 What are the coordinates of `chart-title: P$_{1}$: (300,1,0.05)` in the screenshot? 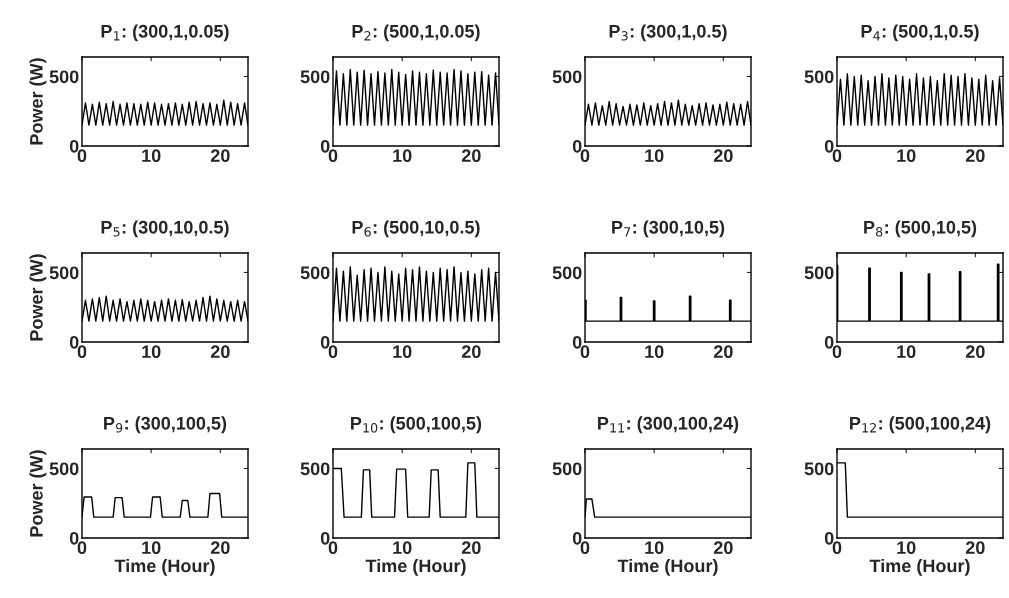 It's located at (165, 33).